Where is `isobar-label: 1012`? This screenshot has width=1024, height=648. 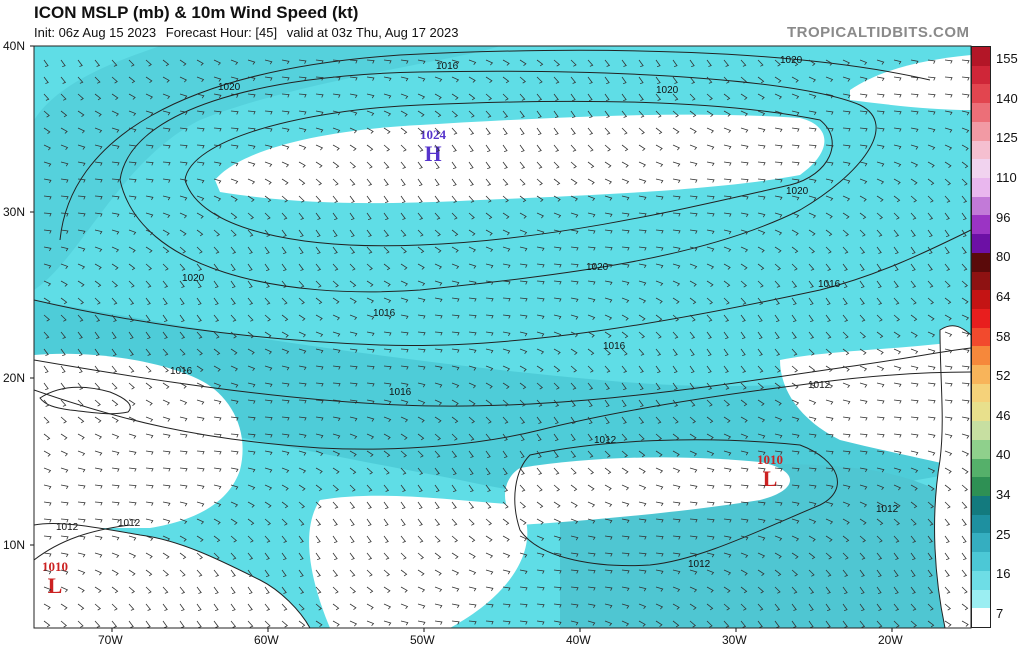 isobar-label: 1012 is located at coordinates (887, 509).